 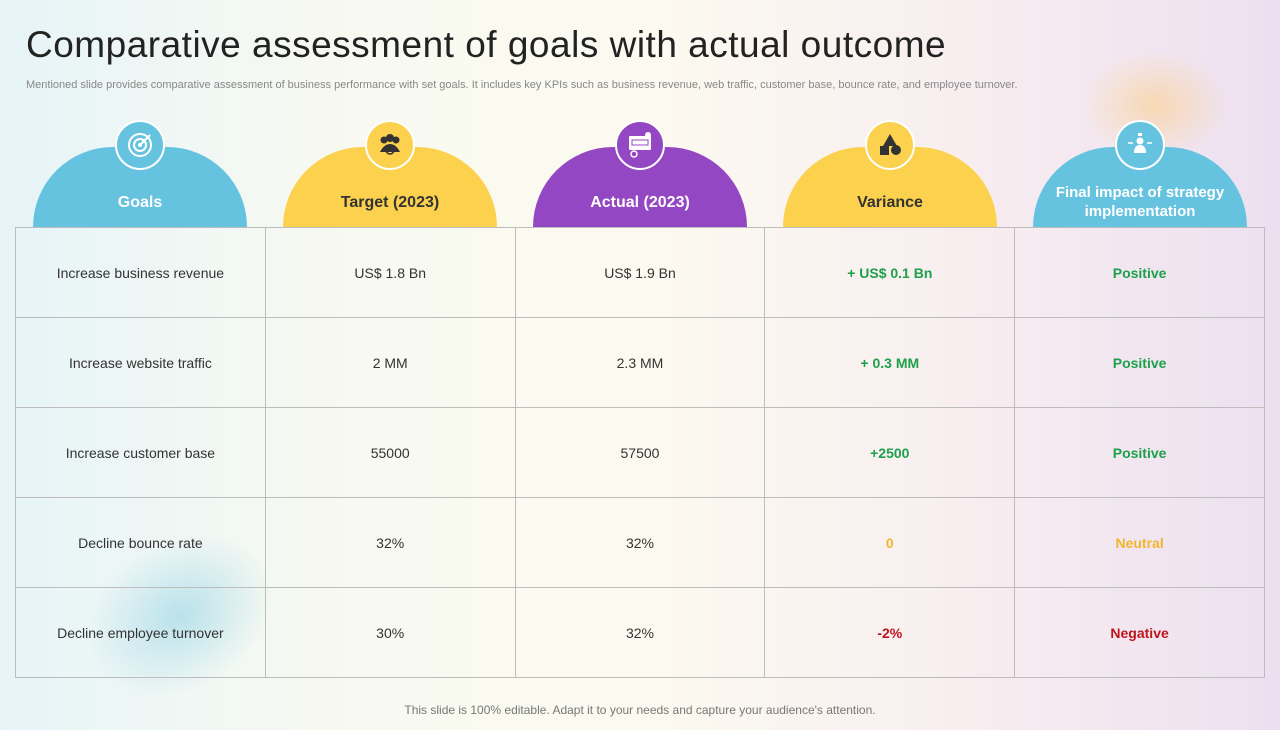 What do you see at coordinates (890, 173) in the screenshot?
I see `header-variance: Variance` at bounding box center [890, 173].